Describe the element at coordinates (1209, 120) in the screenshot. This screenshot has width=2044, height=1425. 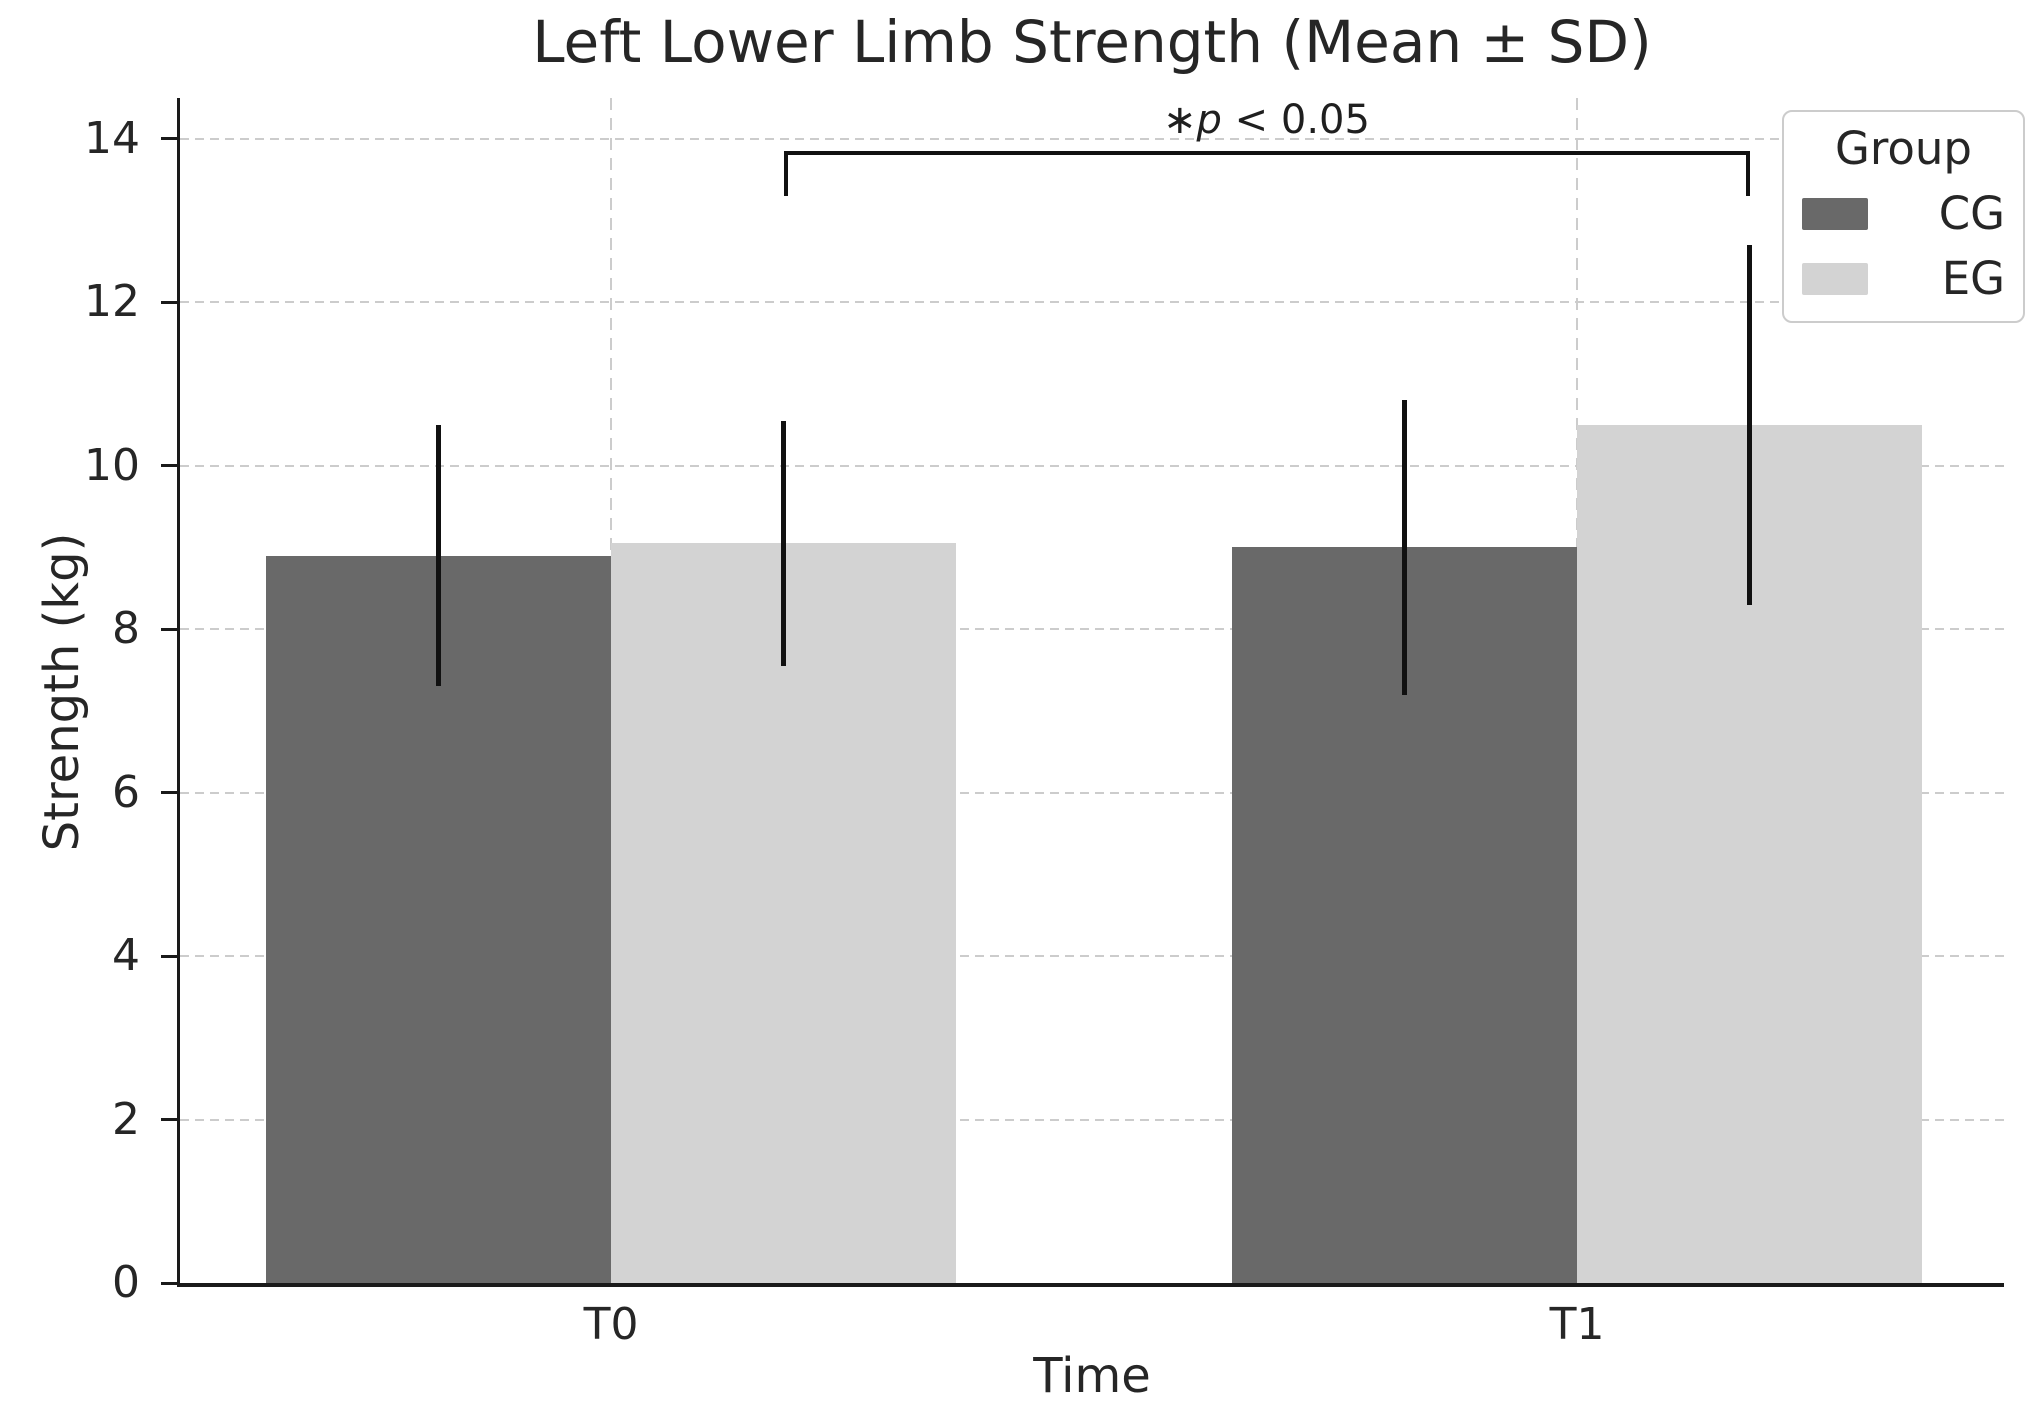
I see `significance-p-variable: p` at that location.